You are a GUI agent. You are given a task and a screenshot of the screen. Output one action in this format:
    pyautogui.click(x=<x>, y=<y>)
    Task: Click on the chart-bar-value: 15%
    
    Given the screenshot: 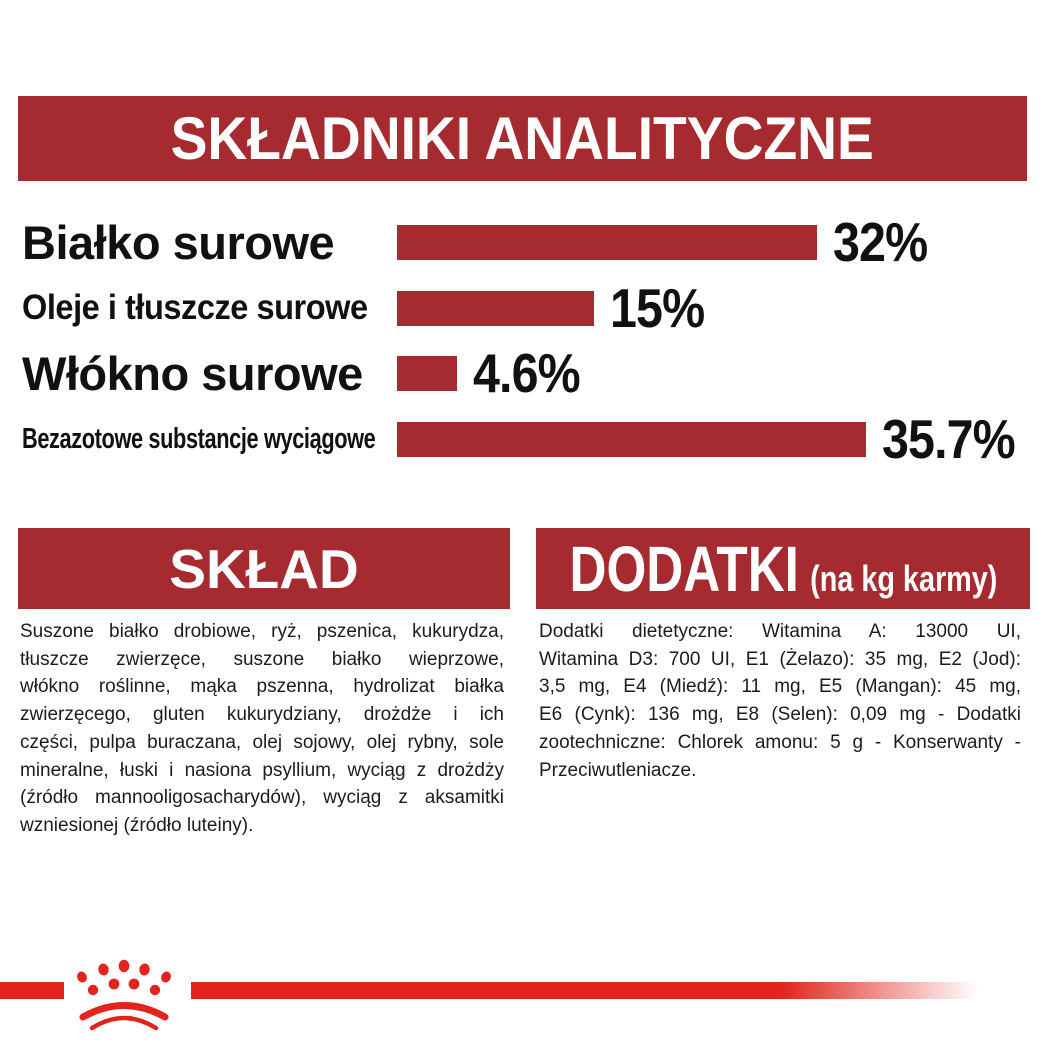 What is the action you would take?
    pyautogui.click(x=657, y=308)
    